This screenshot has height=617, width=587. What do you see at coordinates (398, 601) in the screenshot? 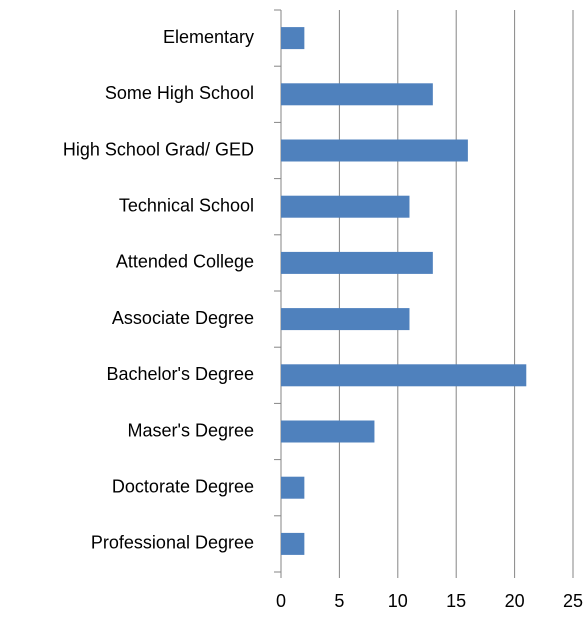
I see `x-tick-label: 10` at bounding box center [398, 601].